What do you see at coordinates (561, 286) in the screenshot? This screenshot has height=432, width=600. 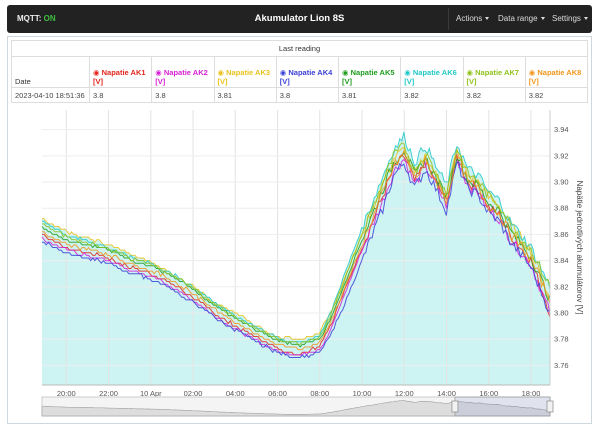 I see `y-tick-label: 3.82` at bounding box center [561, 286].